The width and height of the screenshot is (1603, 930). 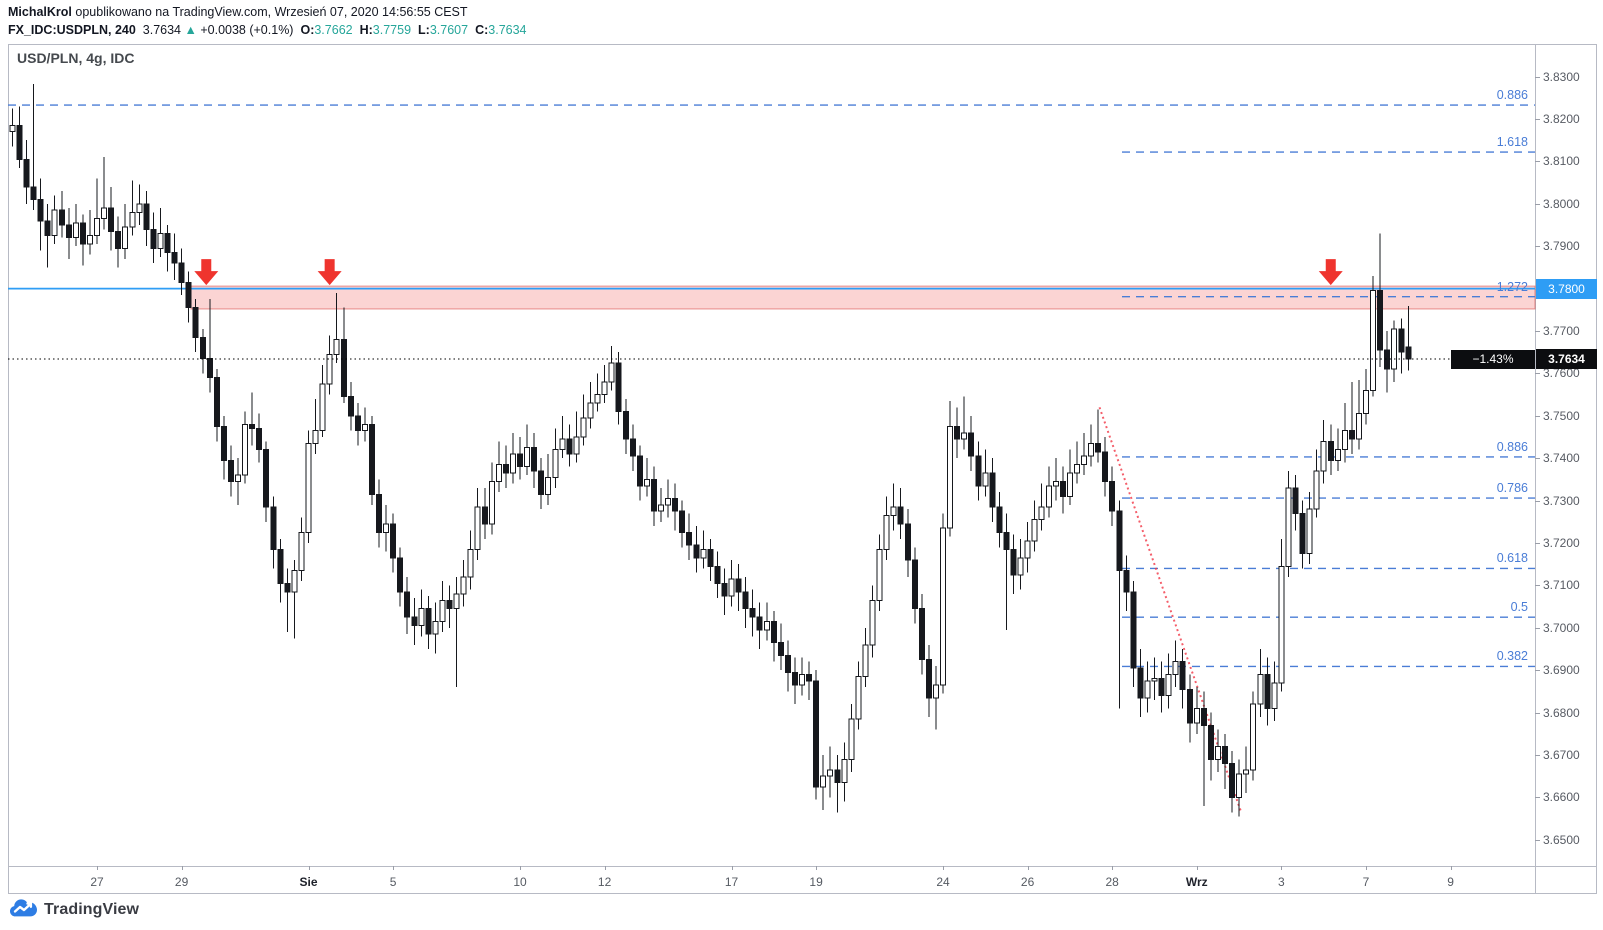 What do you see at coordinates (74, 909) in the screenshot?
I see `tradingview-logo: TradingView` at bounding box center [74, 909].